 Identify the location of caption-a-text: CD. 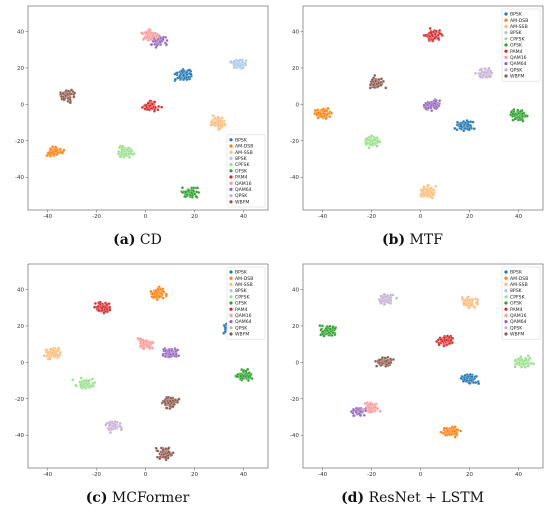
(150, 240).